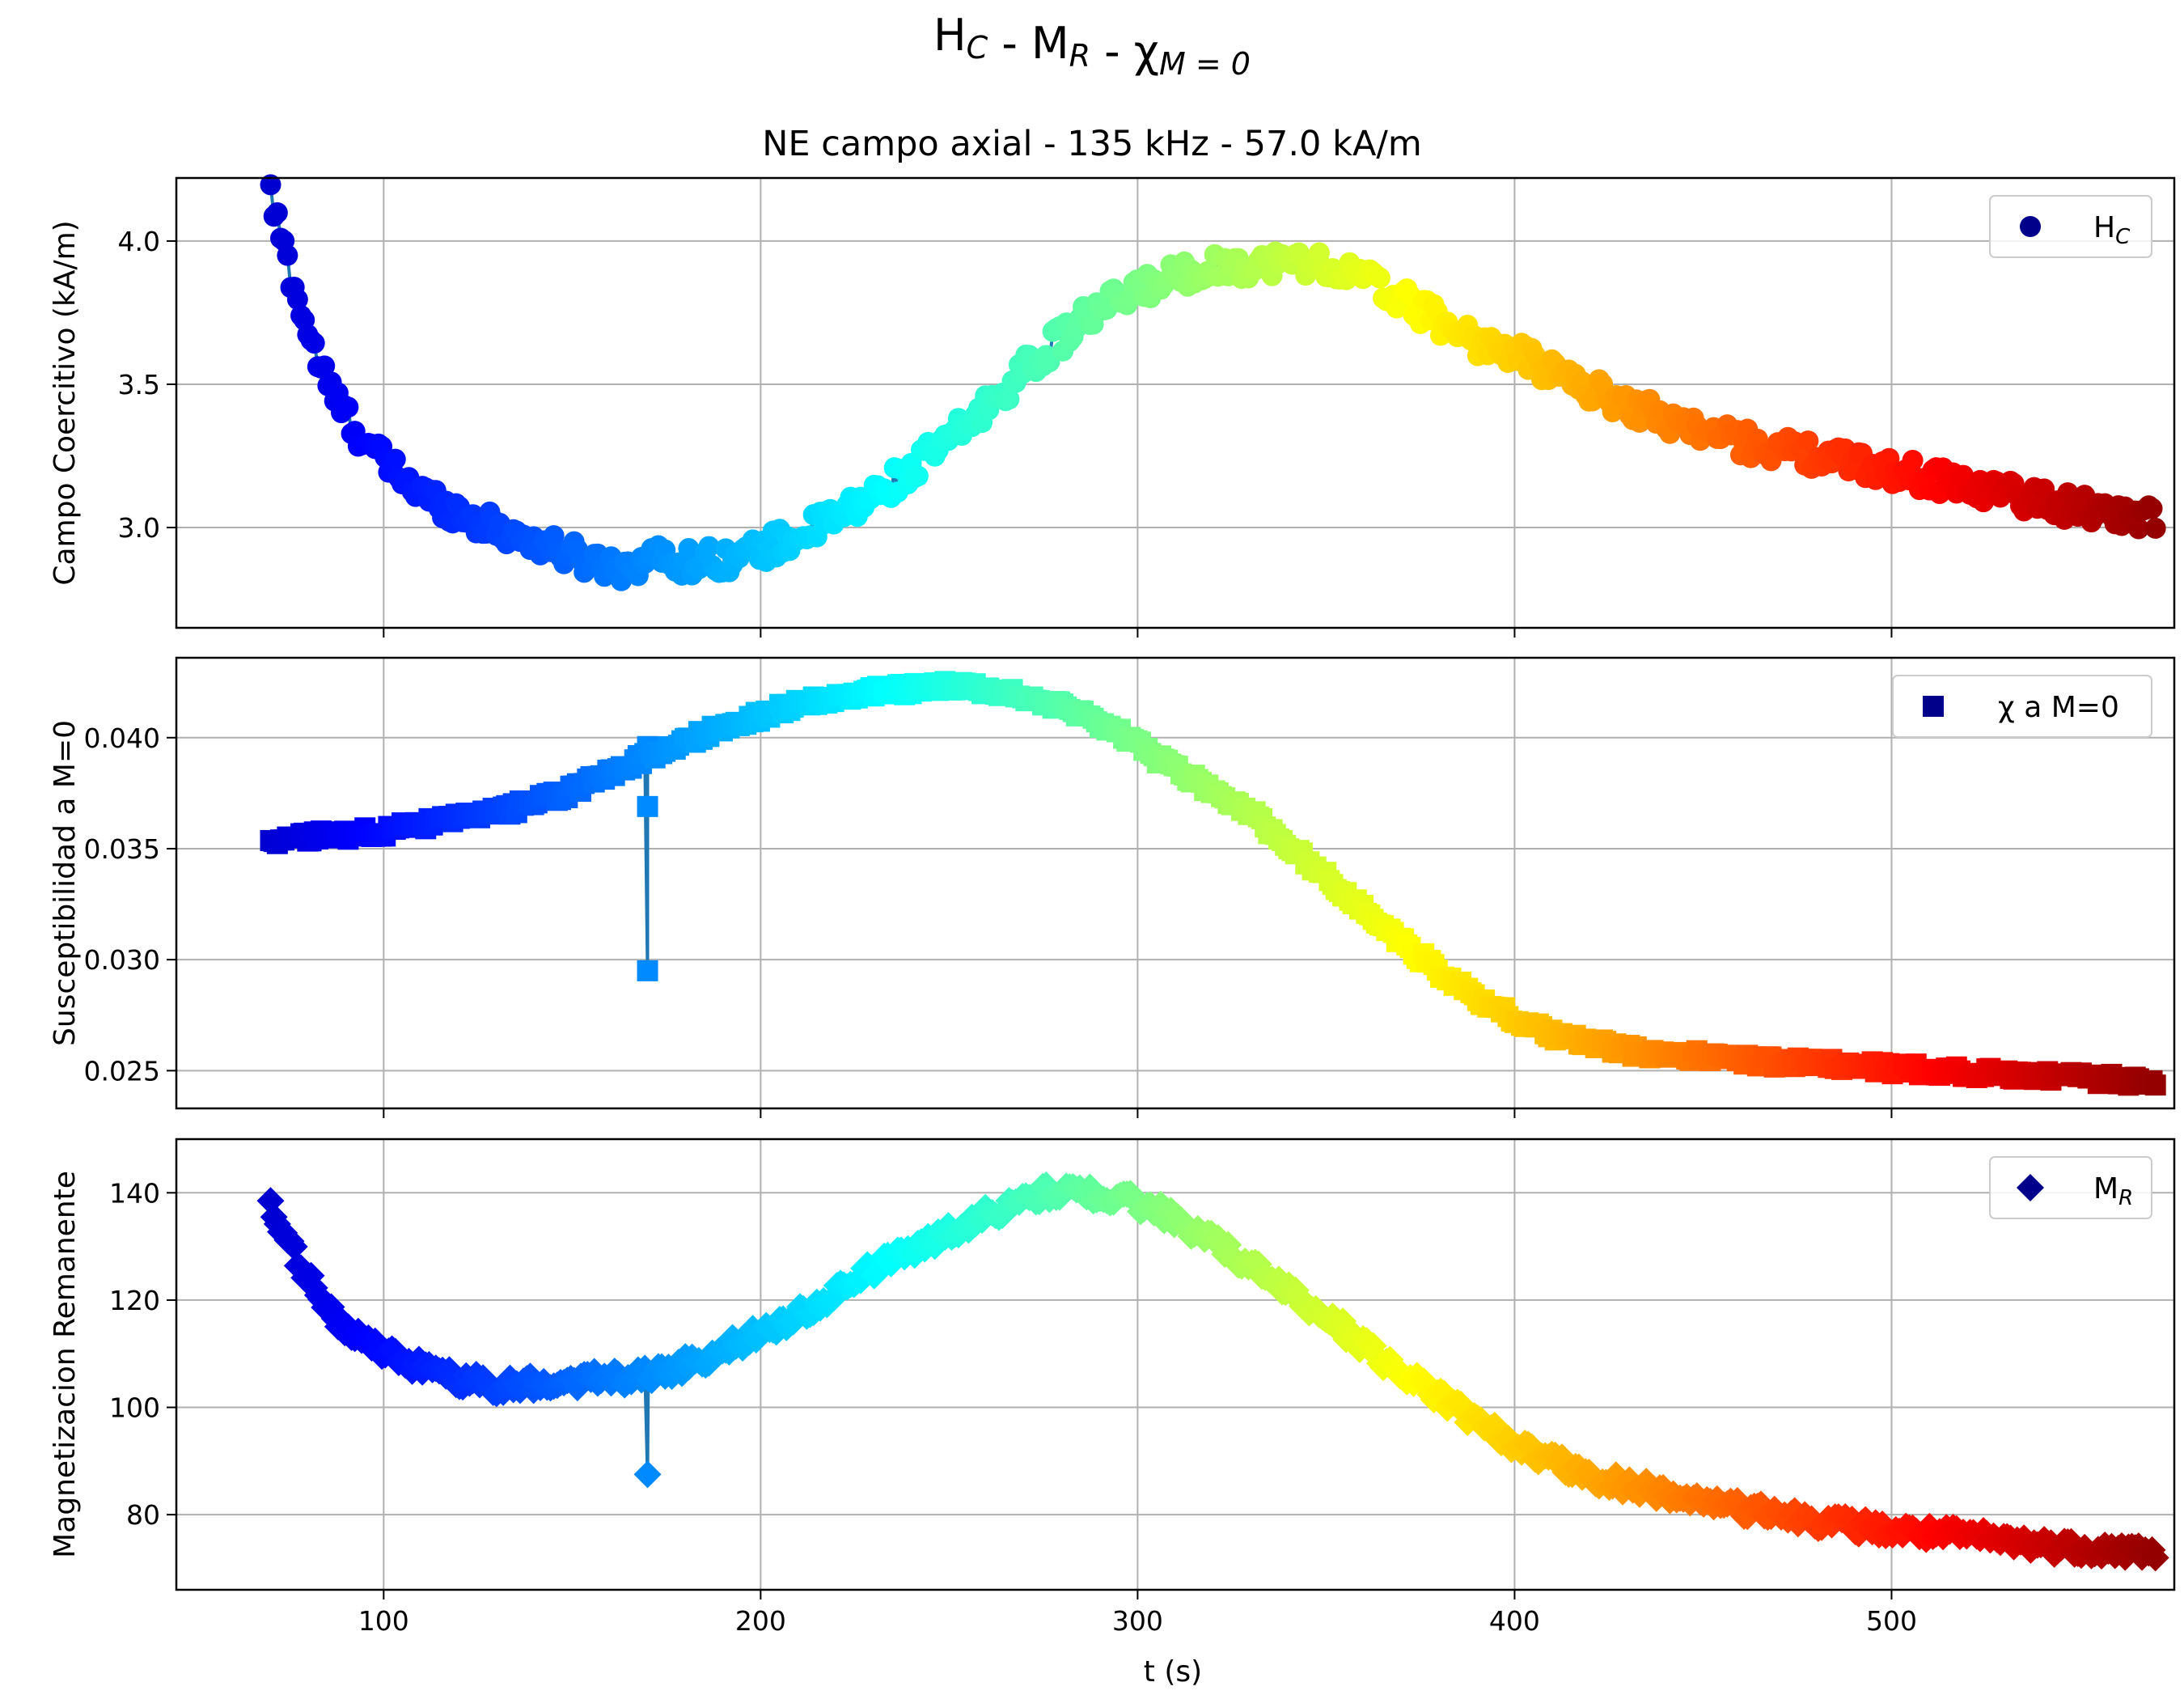 The image size is (2184, 1699). Describe the element at coordinates (139, 528) in the screenshot. I see `y-tick-label: 3.0` at that location.